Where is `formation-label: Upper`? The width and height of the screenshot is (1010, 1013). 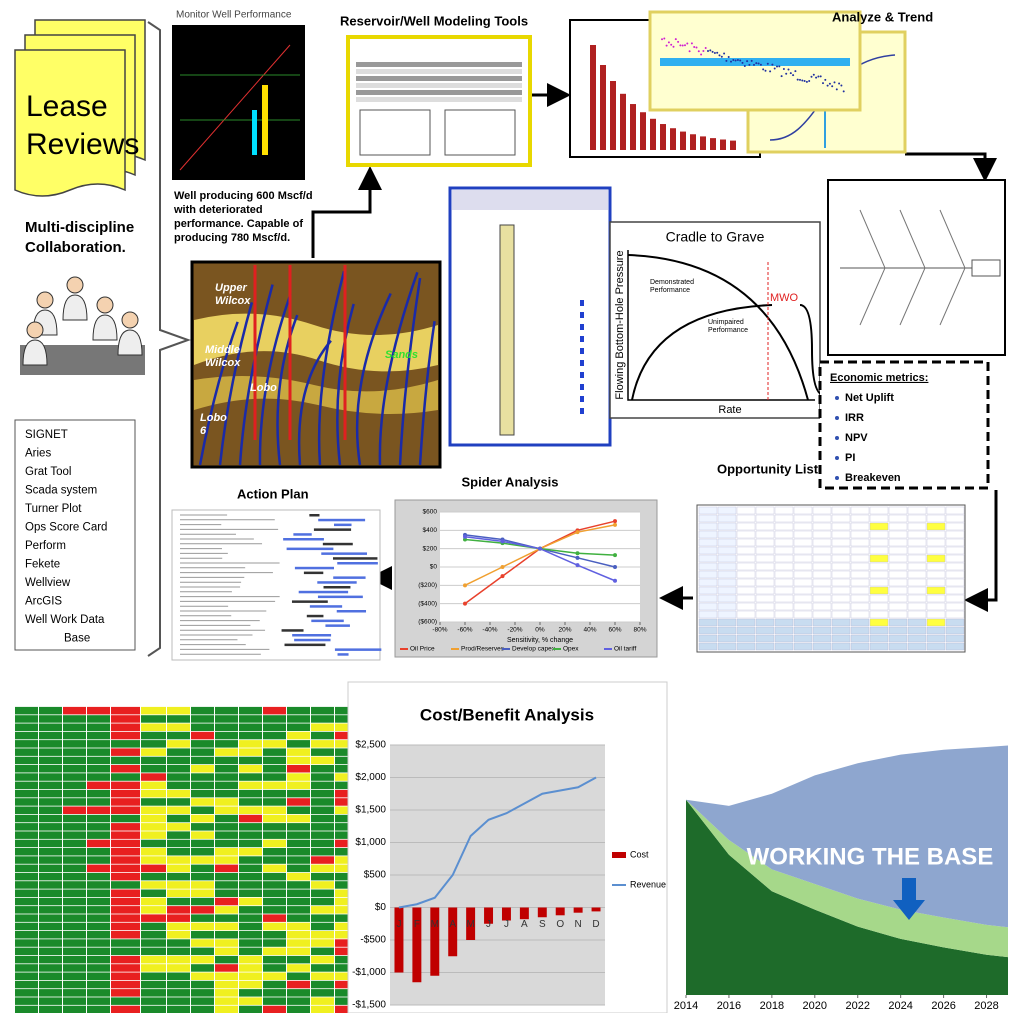
formation-label: Upper is located at coordinates (231, 288).